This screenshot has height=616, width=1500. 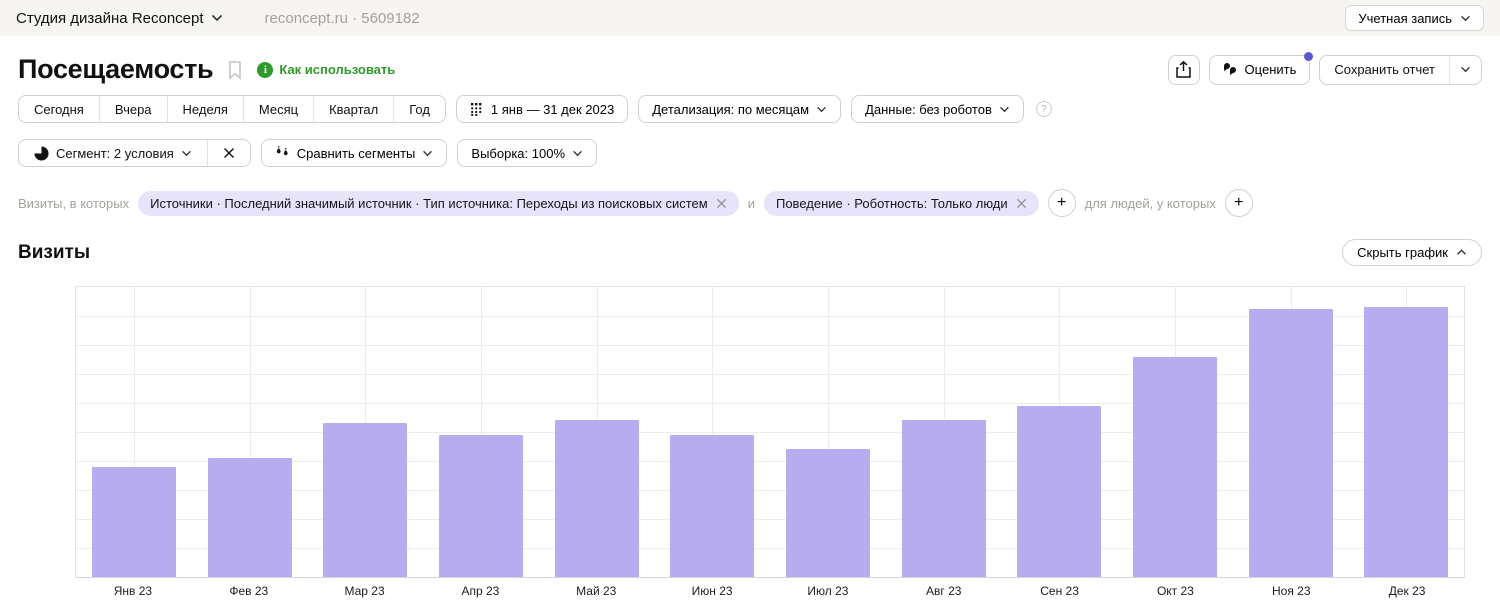 I want to click on compare-segments-dropdown: Сравнить сегменты, so click(x=354, y=153).